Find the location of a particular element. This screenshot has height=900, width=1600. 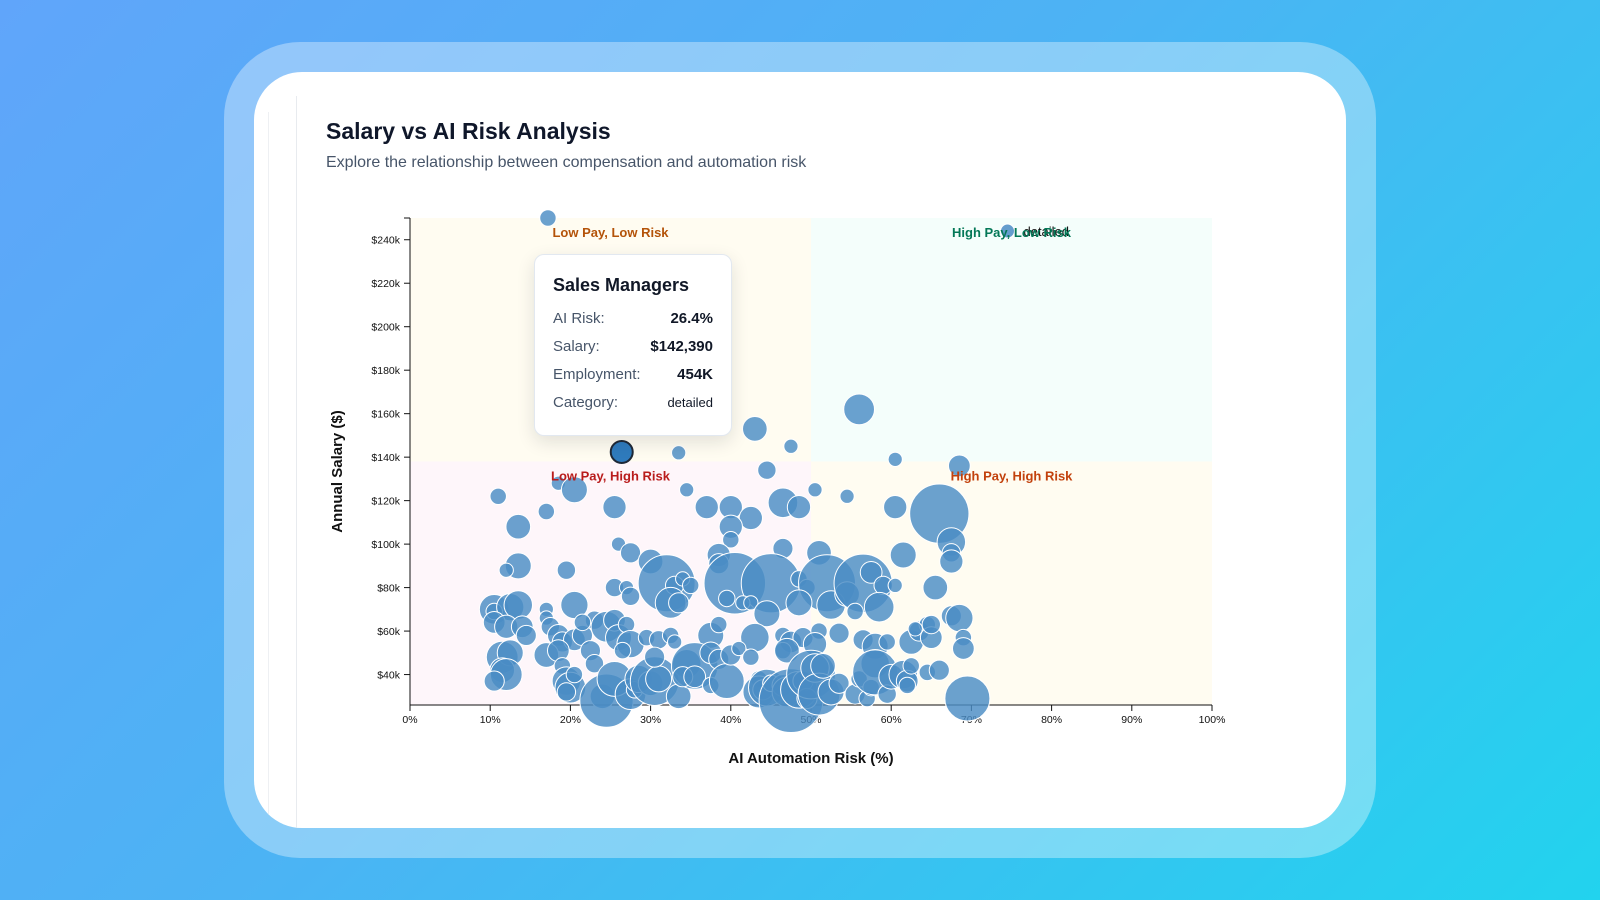

x-tick-label: 90% is located at coordinates (1131, 720).